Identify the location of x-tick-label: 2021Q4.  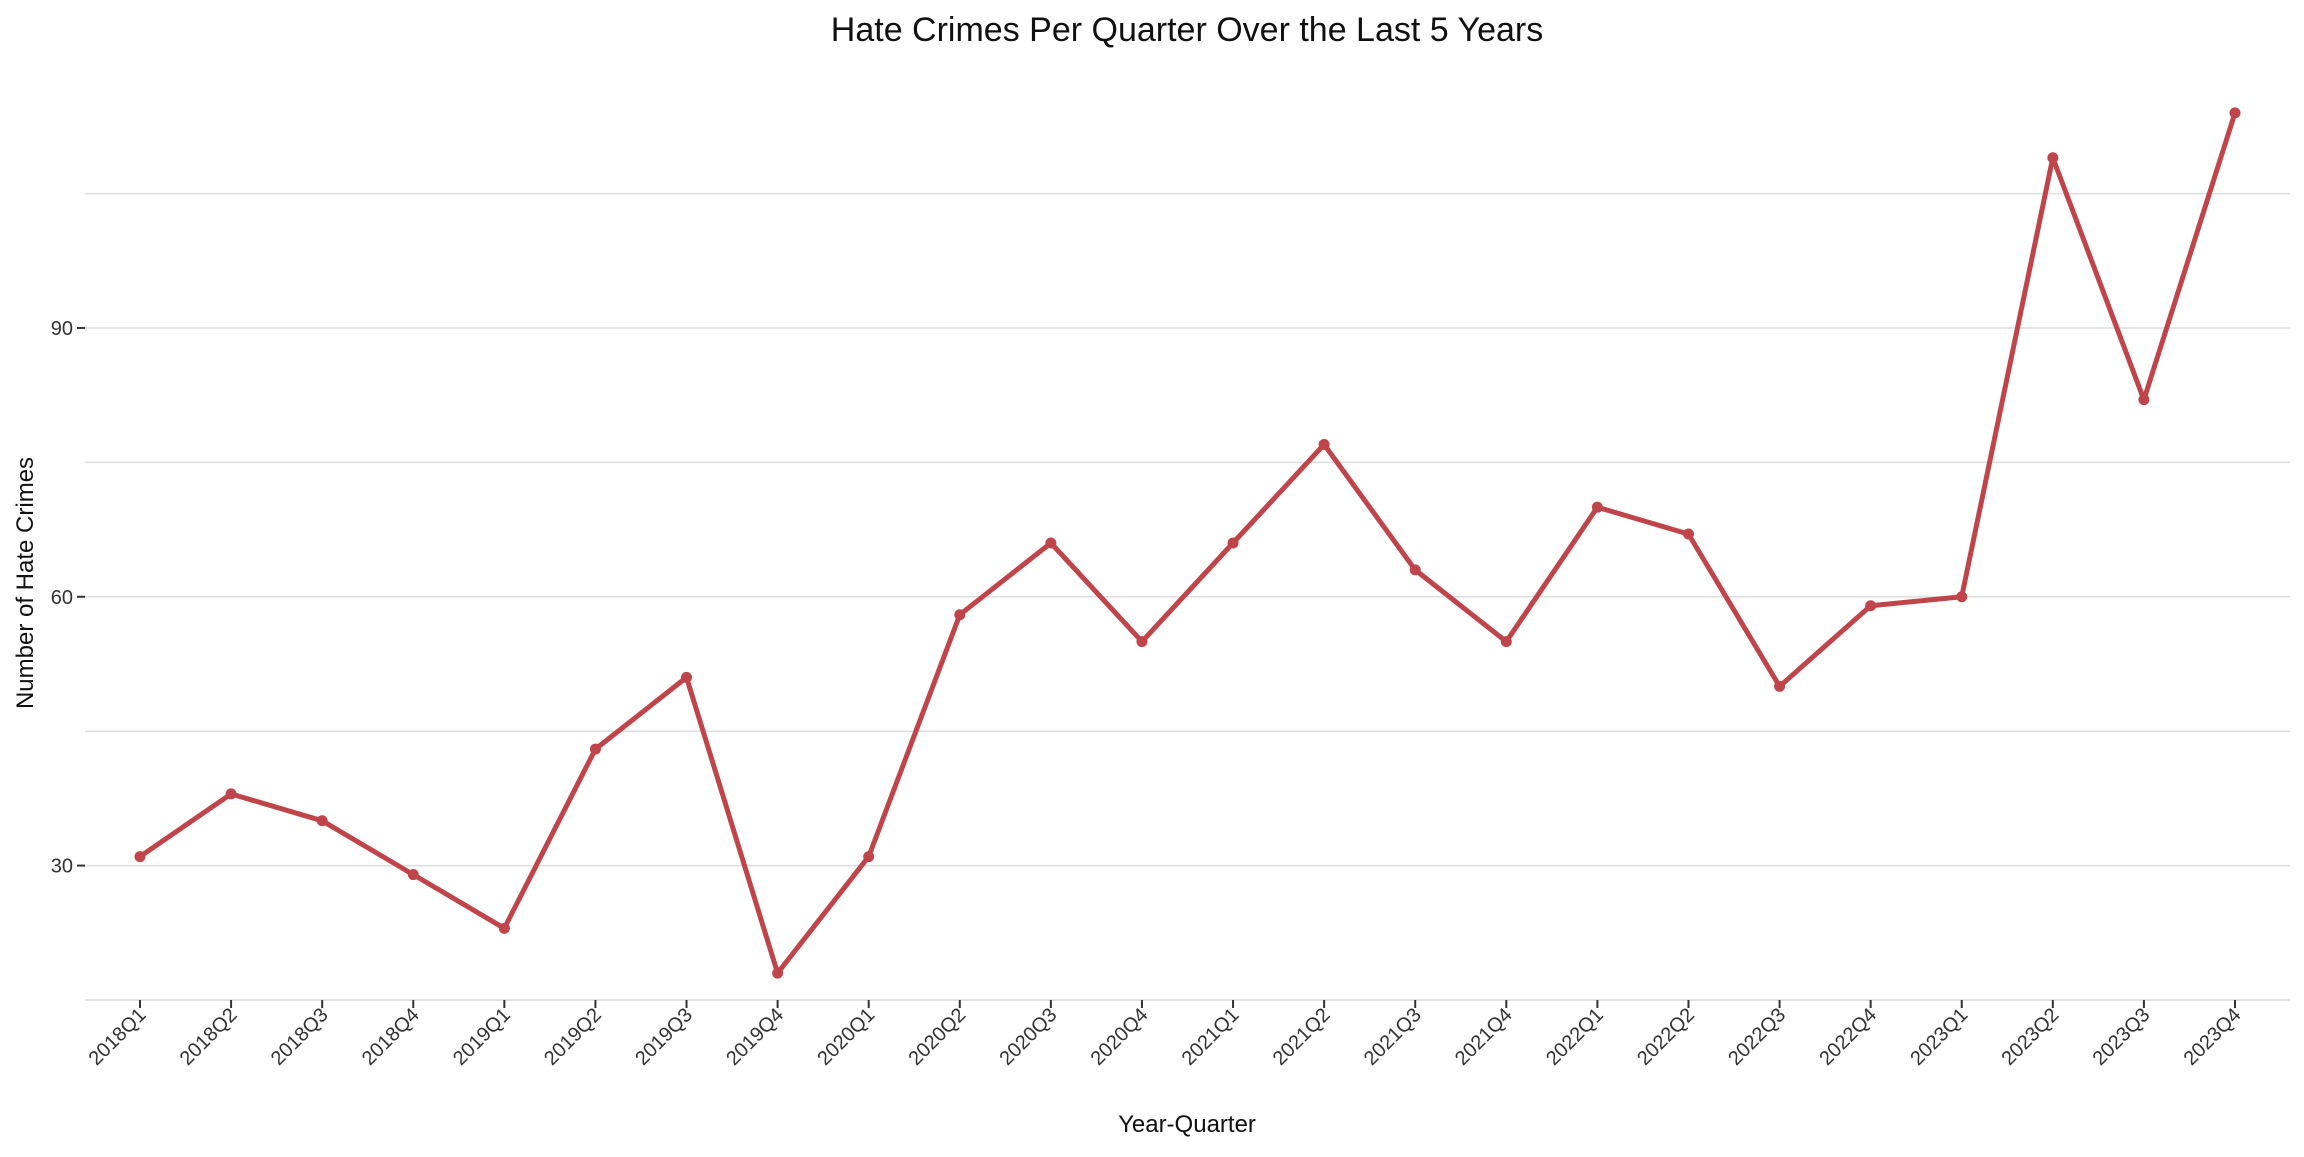
(1484, 1037).